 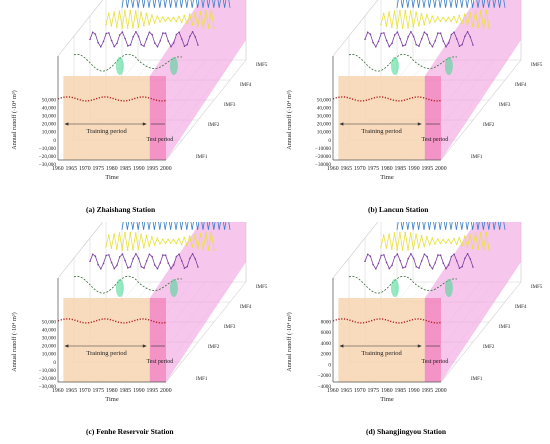 I want to click on test-region-front, so click(x=432, y=118).